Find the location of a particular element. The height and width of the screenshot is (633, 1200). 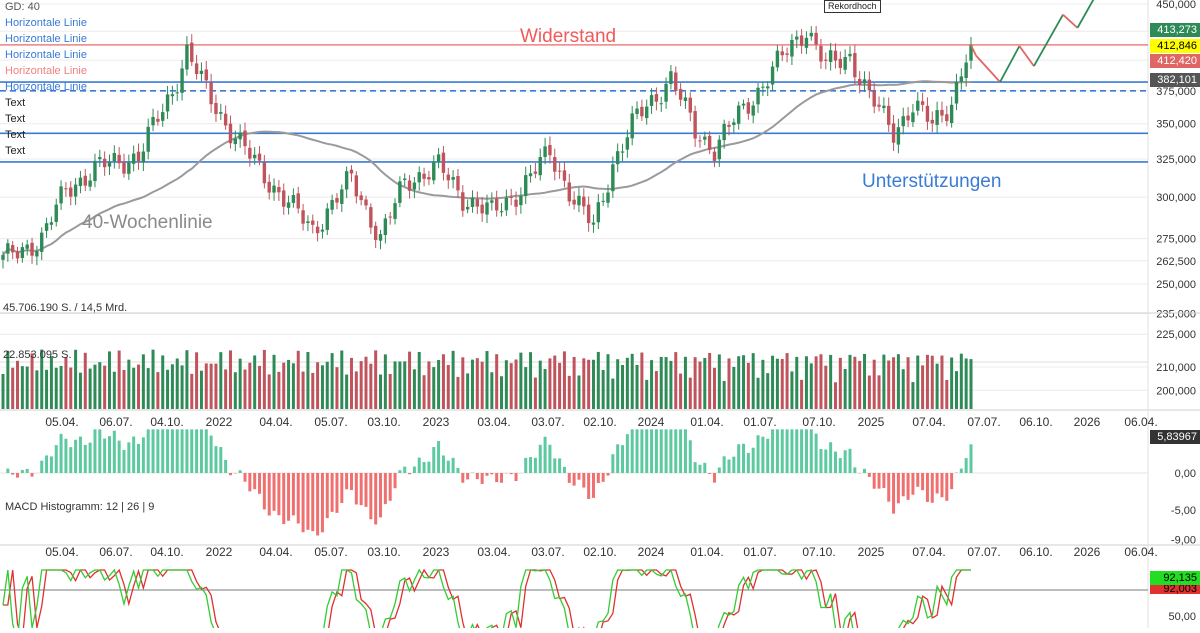

price-tag-bid: 412,846 is located at coordinates (1175, 46).